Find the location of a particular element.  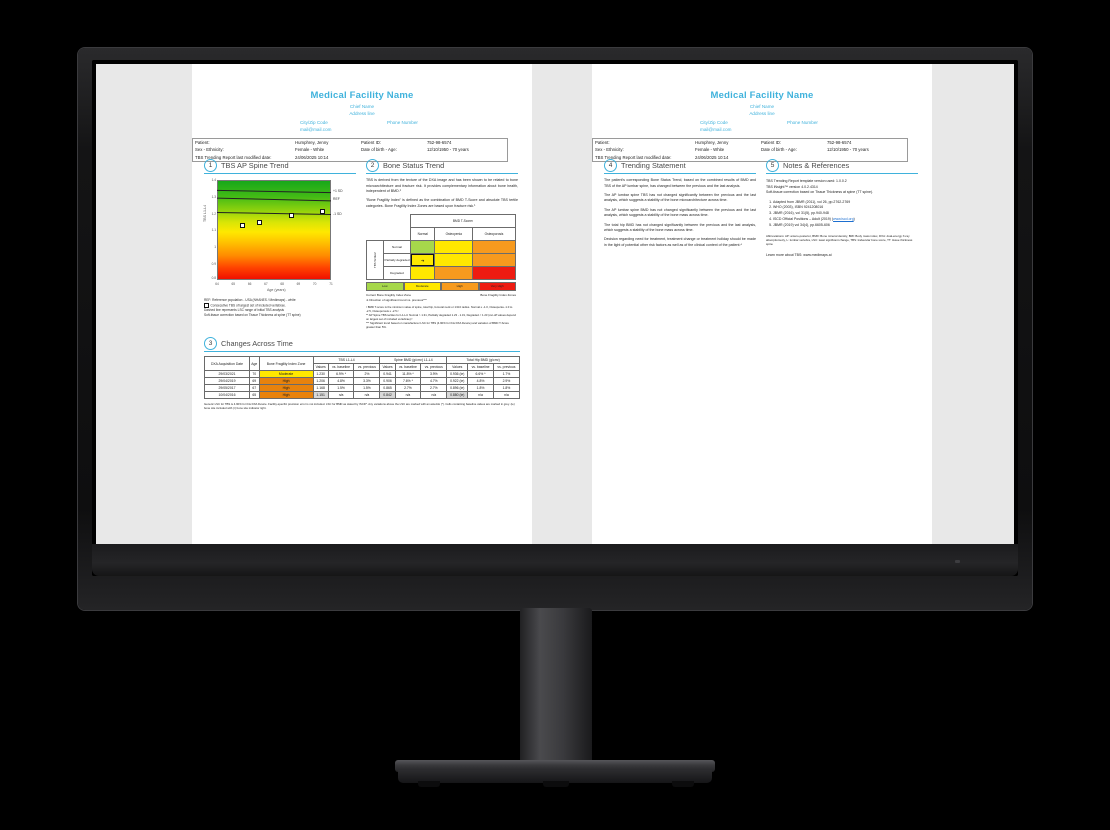

facility-name: Medical Facility Name is located at coordinates (762, 95).